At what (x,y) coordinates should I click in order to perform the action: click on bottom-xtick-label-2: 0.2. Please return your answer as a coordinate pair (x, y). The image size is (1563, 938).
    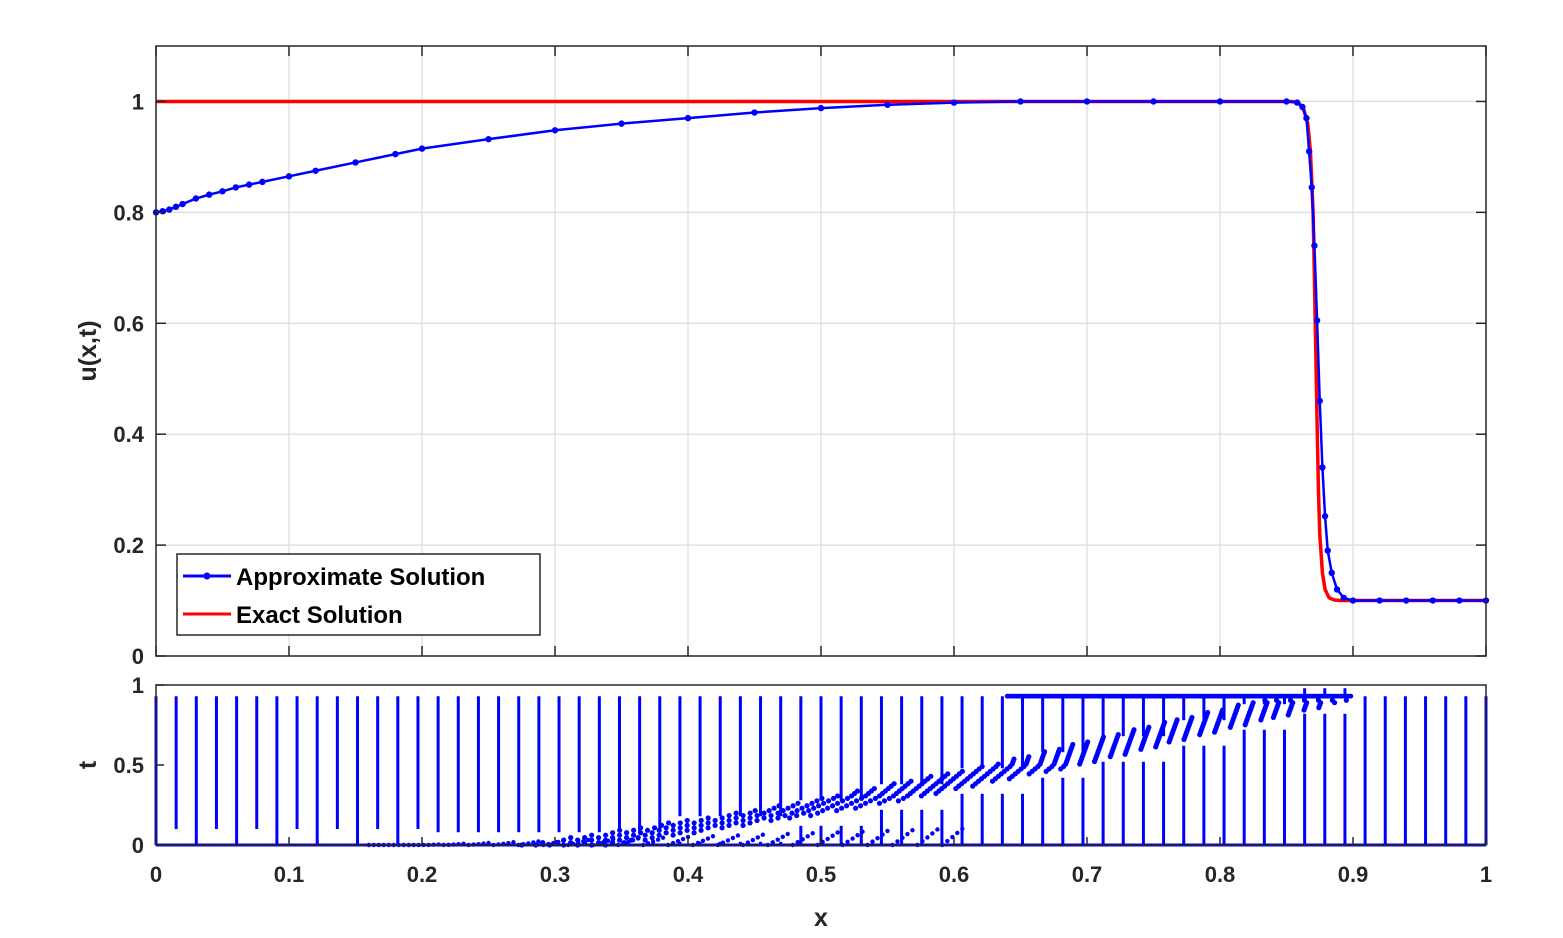
    Looking at the image, I should click on (422, 874).